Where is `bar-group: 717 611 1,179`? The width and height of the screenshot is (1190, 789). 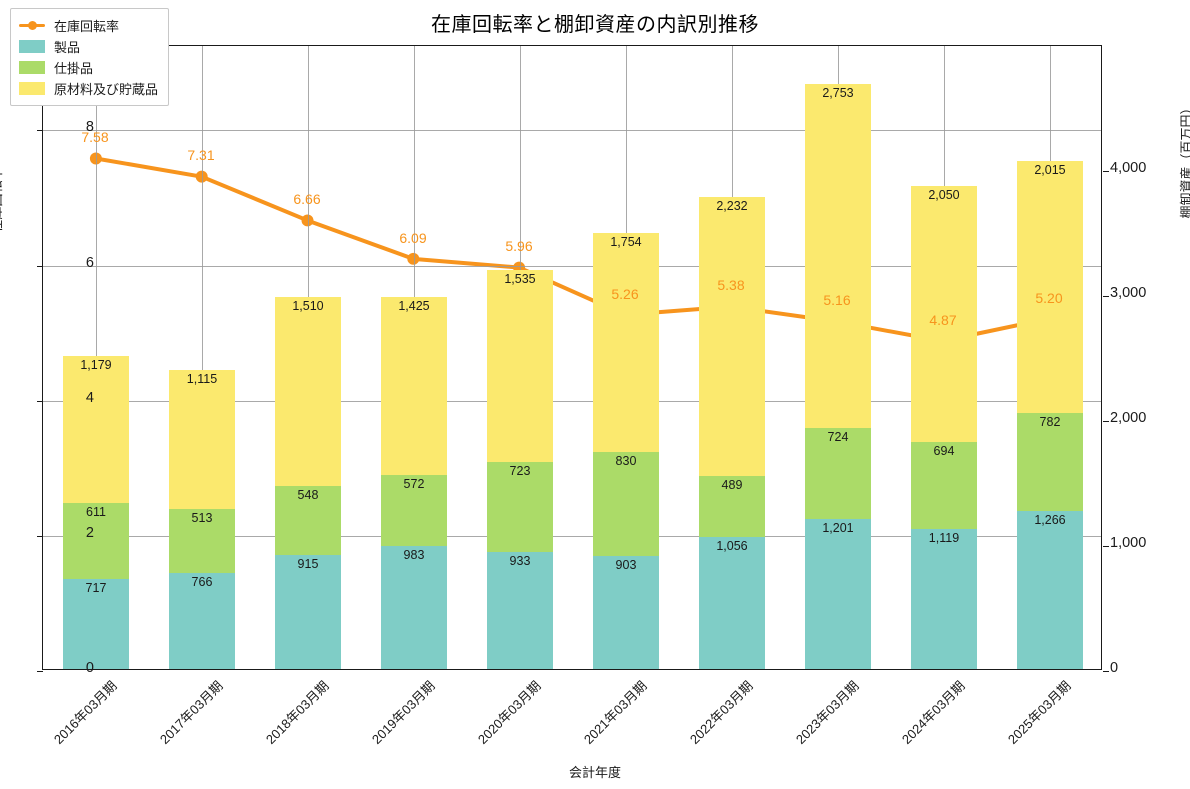
bar-group: 717 611 1,179 is located at coordinates (96, 512).